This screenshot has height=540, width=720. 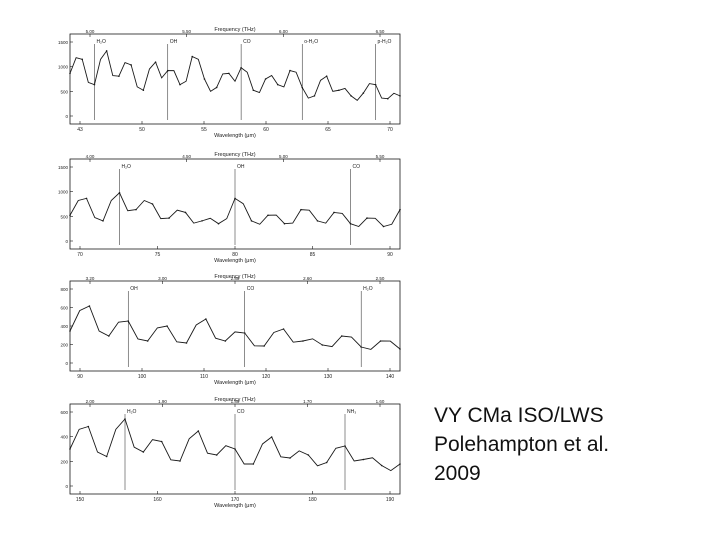 I want to click on top-tick-label: 5.50, so click(x=380, y=156).